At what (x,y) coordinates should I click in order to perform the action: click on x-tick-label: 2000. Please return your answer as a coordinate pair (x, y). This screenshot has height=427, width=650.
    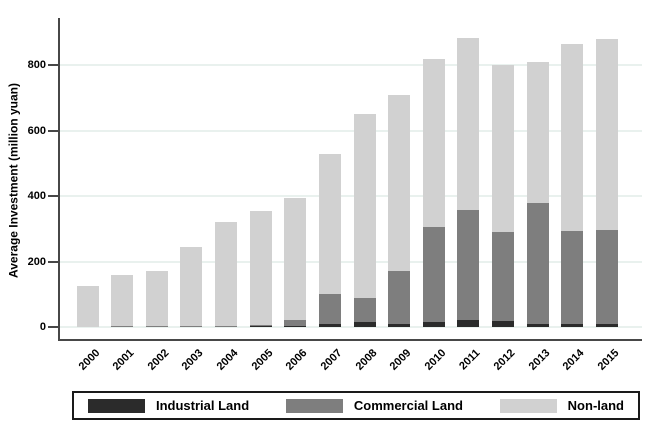
    Looking at the image, I should click on (89, 360).